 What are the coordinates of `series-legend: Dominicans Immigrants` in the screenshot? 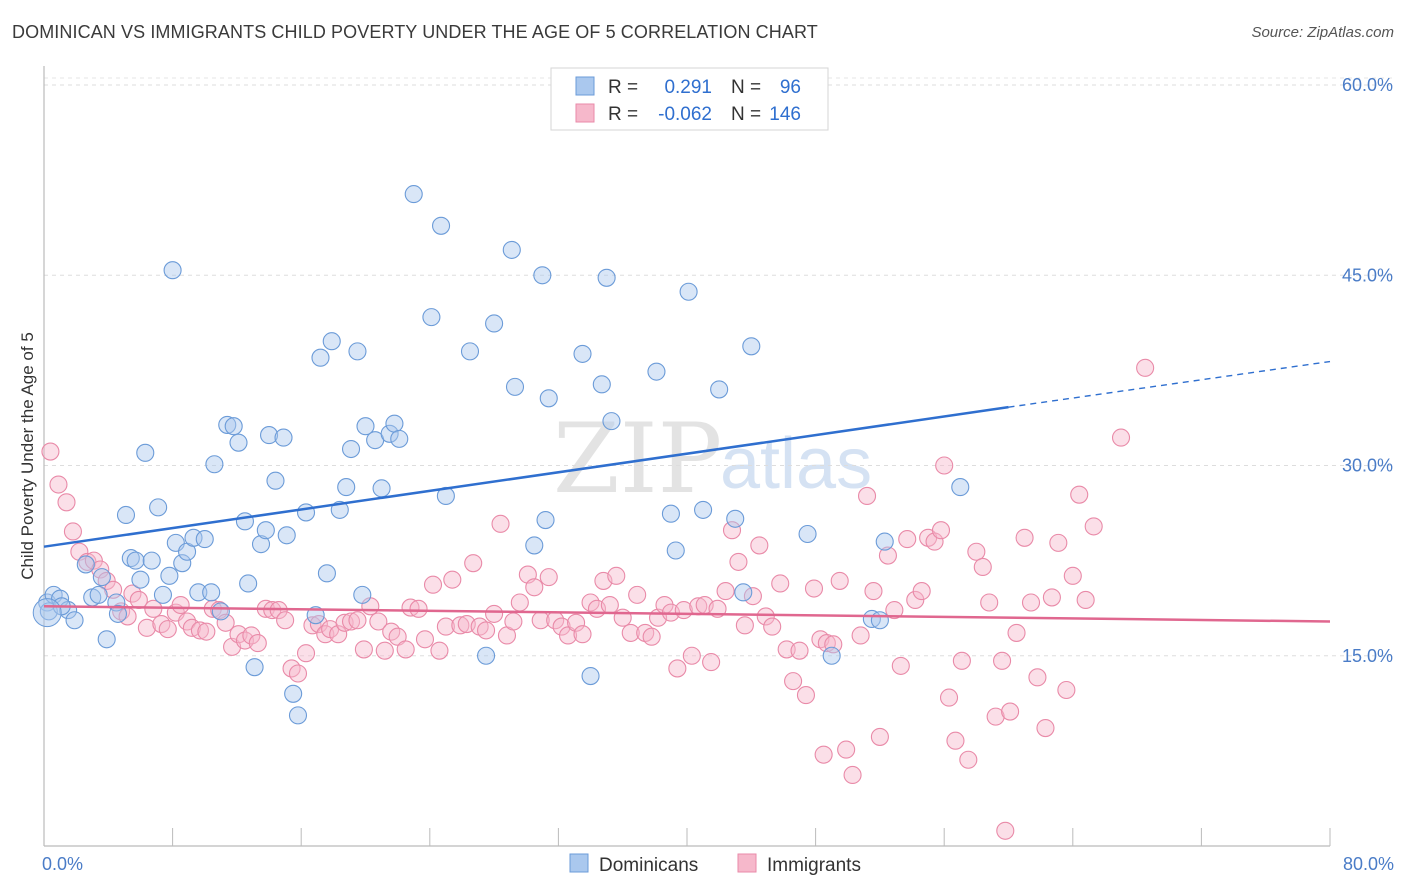 It's located at (715, 864).